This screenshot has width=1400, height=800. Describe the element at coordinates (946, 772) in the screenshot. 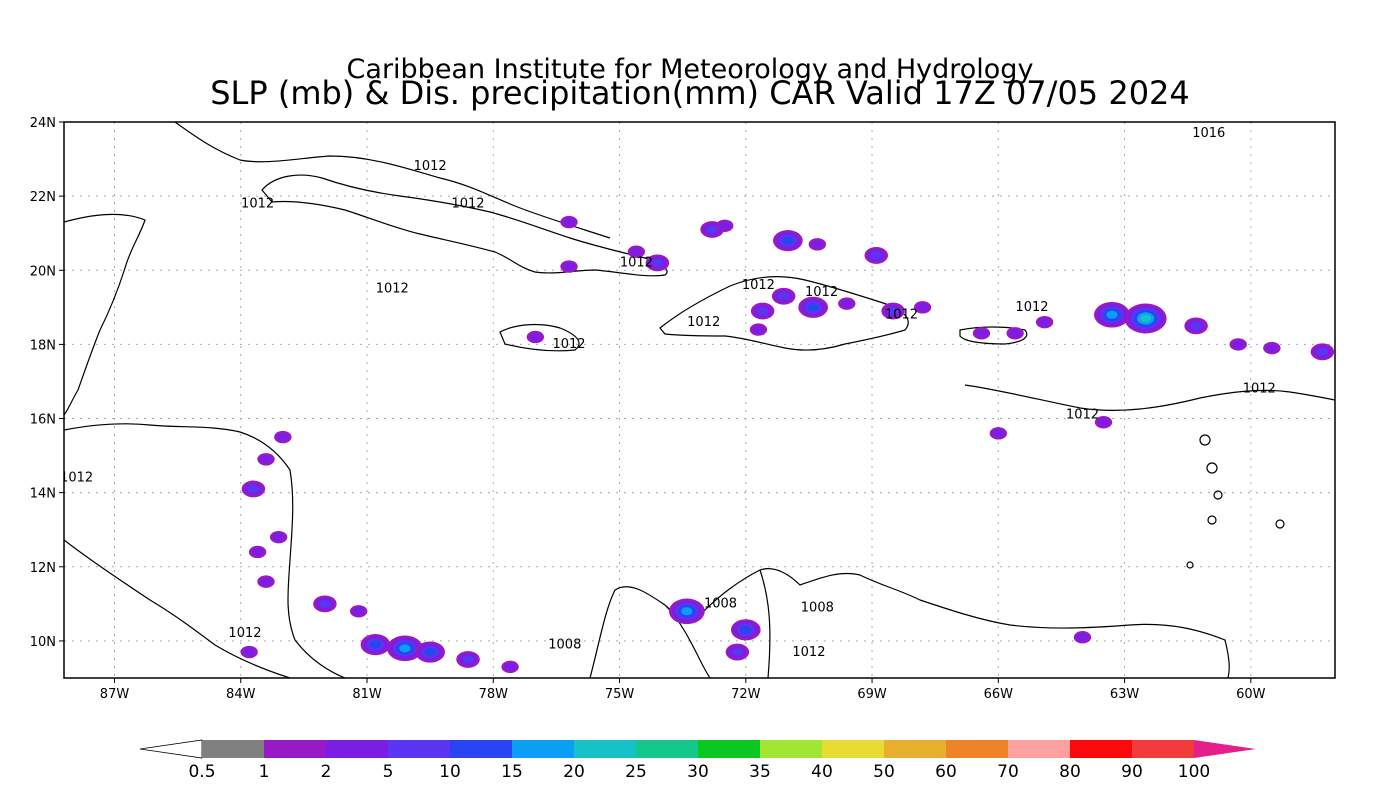

I see `colorbar-label: 60` at that location.